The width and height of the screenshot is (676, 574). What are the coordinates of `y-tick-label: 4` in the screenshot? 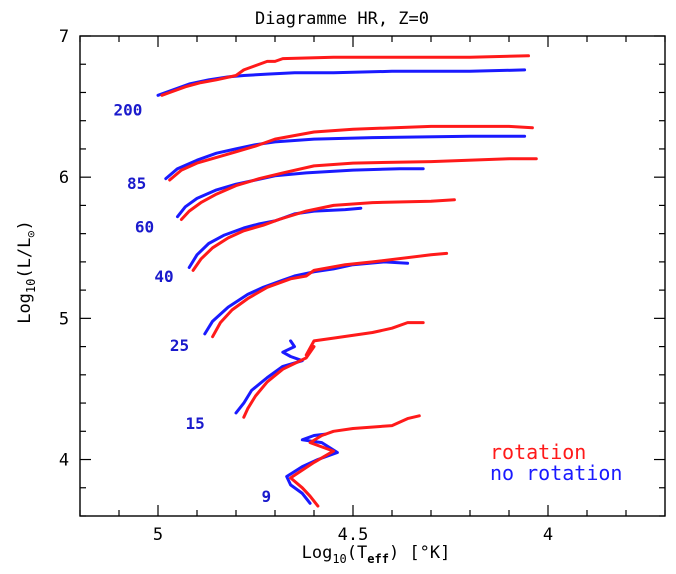 It's located at (64, 461).